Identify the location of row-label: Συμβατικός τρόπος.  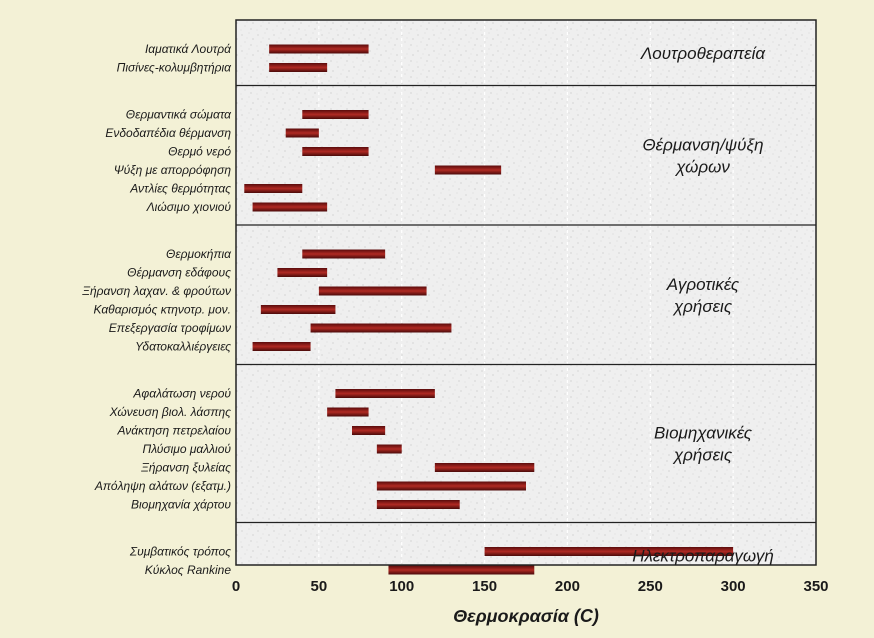
(180, 552).